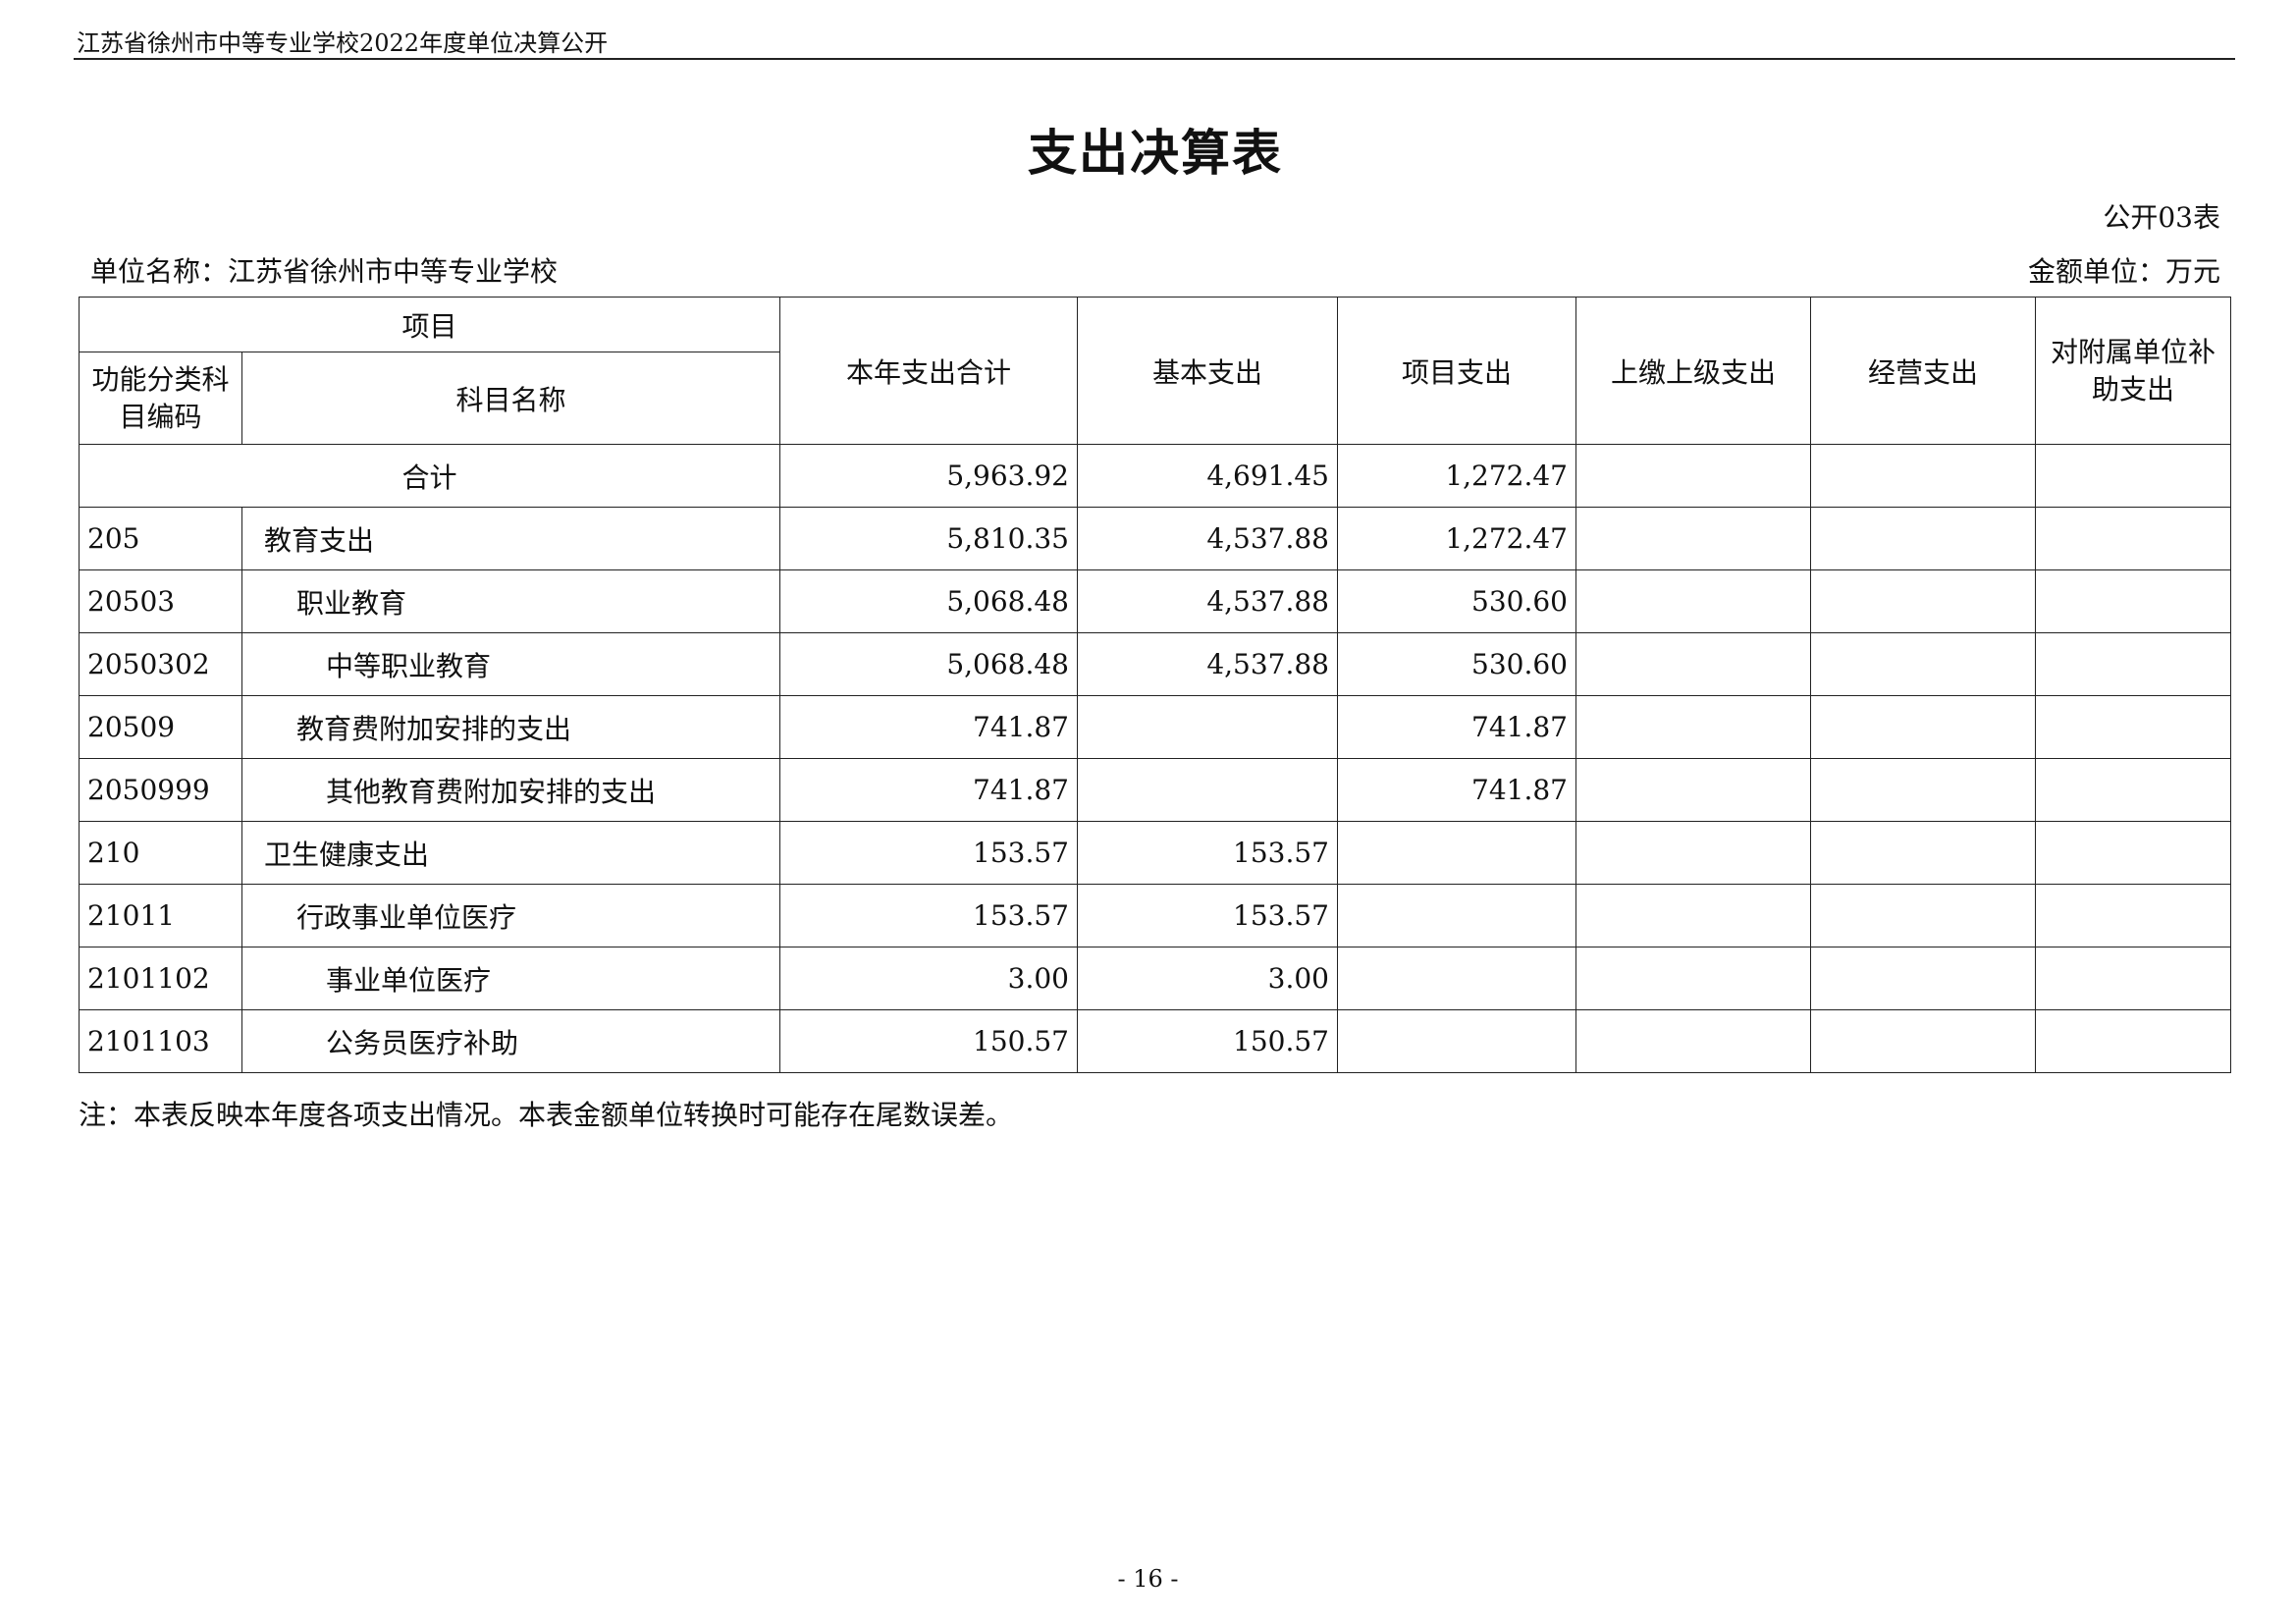 The image size is (2296, 1624). Describe the element at coordinates (1207, 371) in the screenshot. I see `header-basic: 基本支出` at that location.